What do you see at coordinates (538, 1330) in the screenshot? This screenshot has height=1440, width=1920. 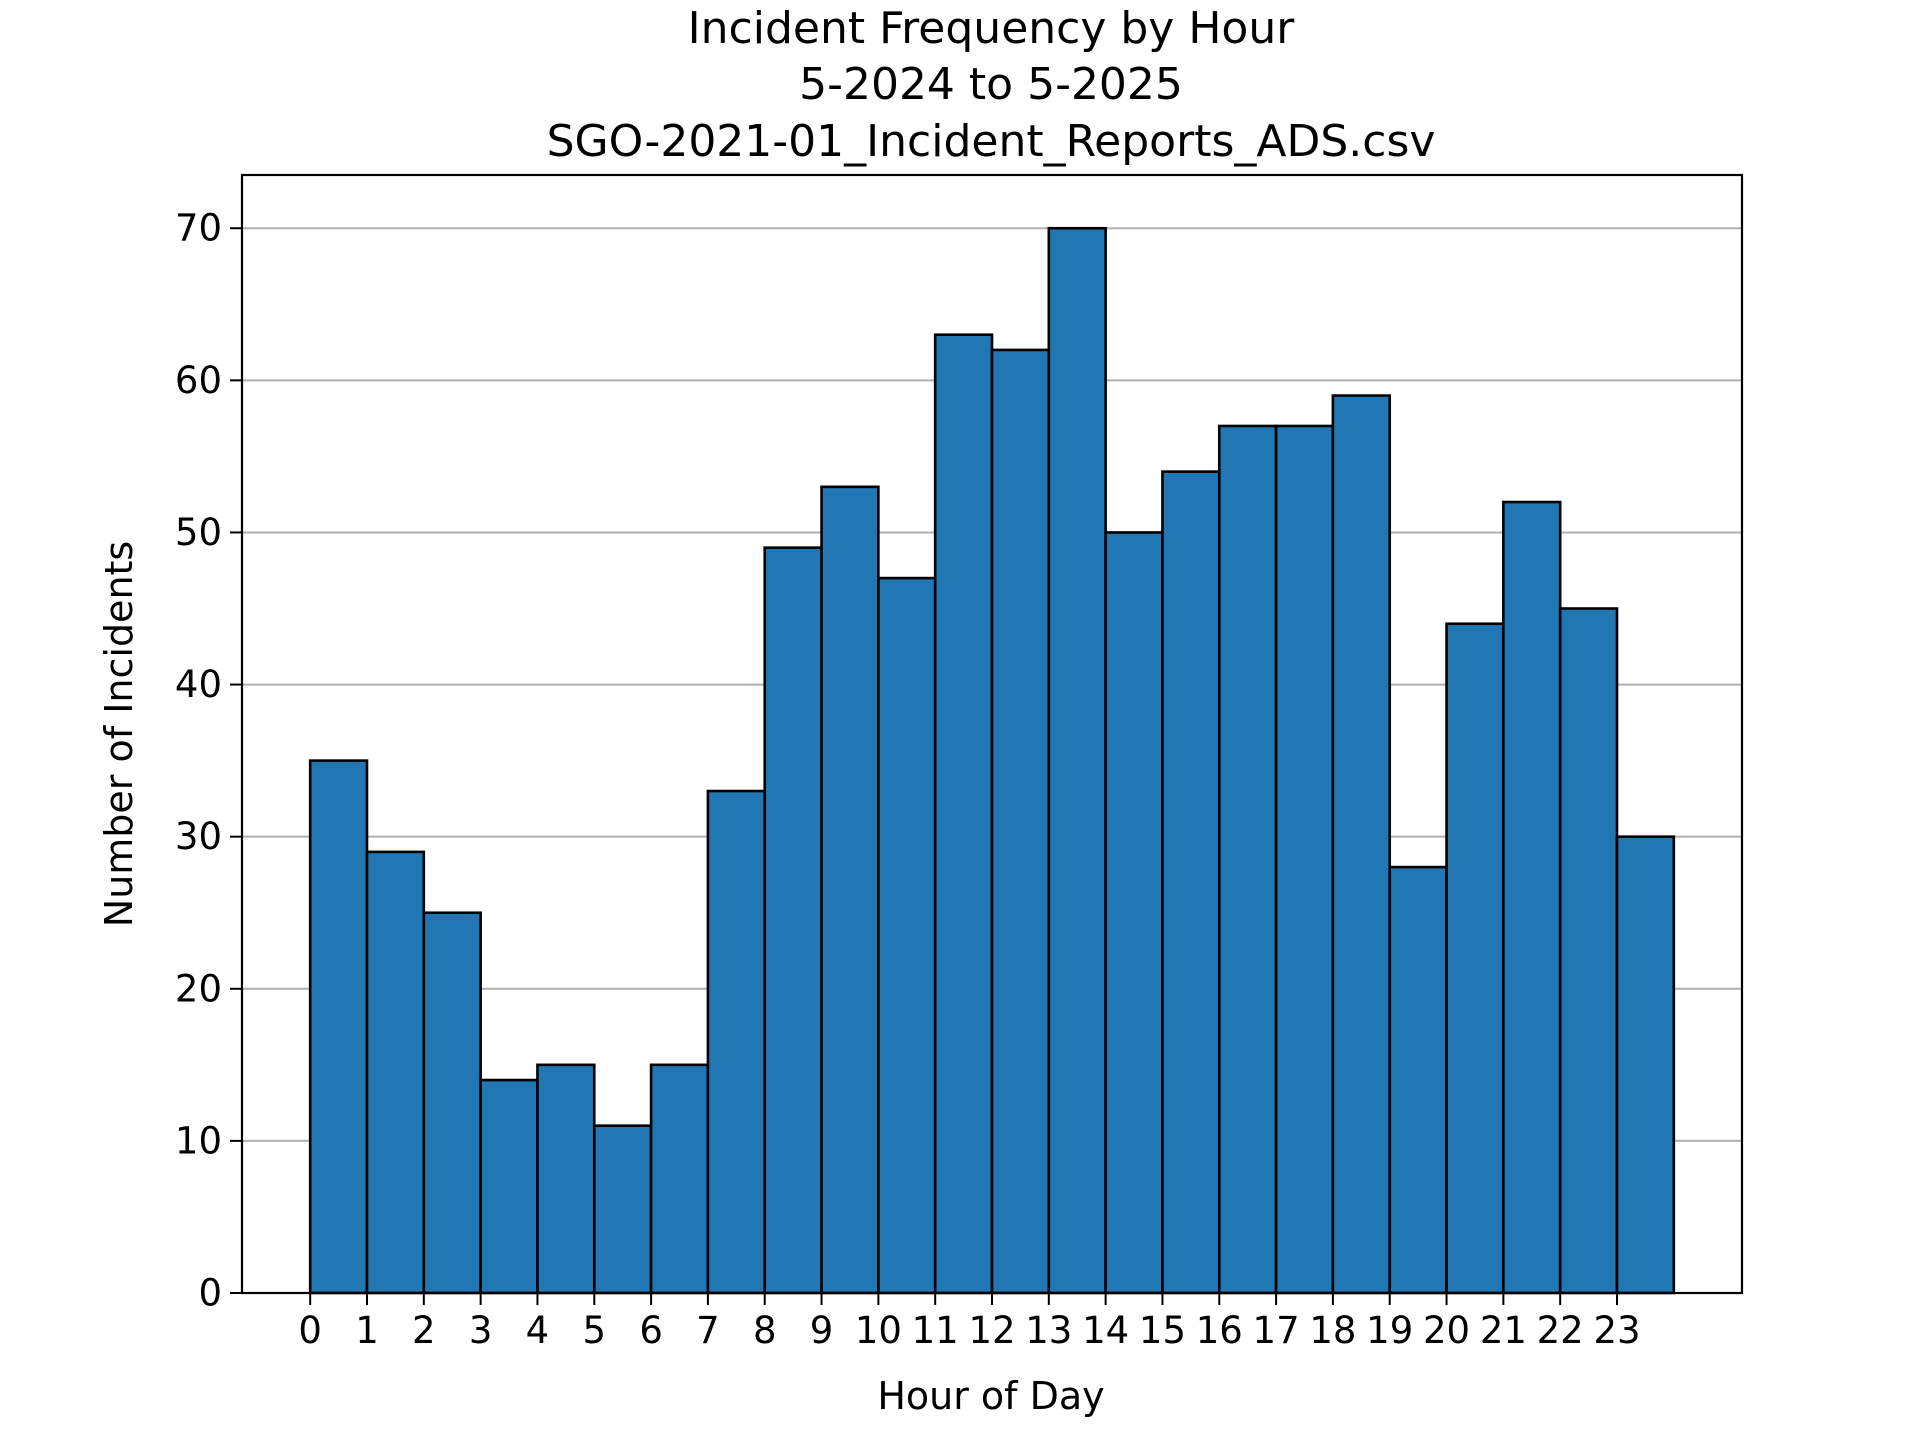 I see `x-tick-label: 4` at bounding box center [538, 1330].